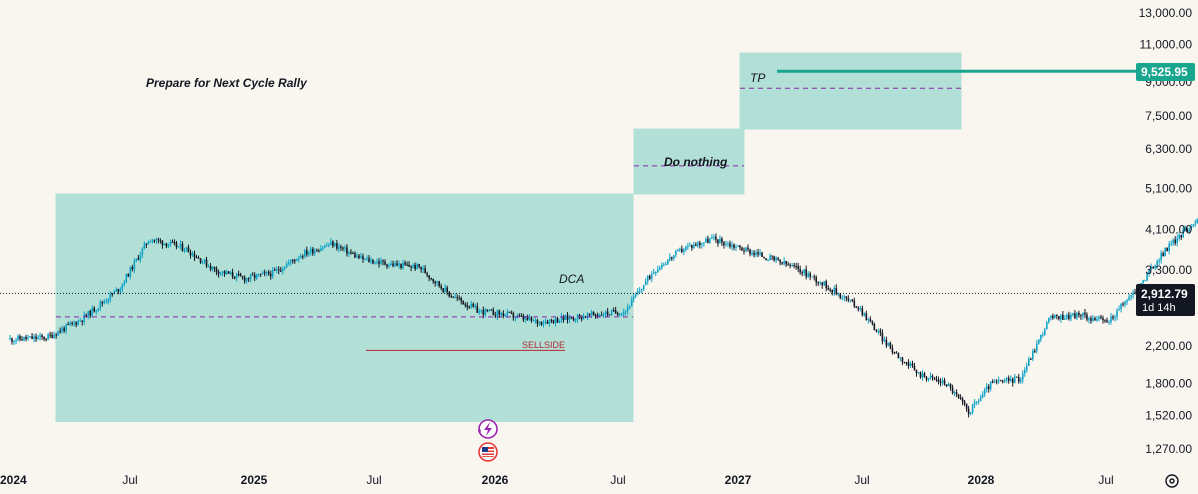  I want to click on current-price-tag: 2,912.79 1d 14h, so click(1165, 300).